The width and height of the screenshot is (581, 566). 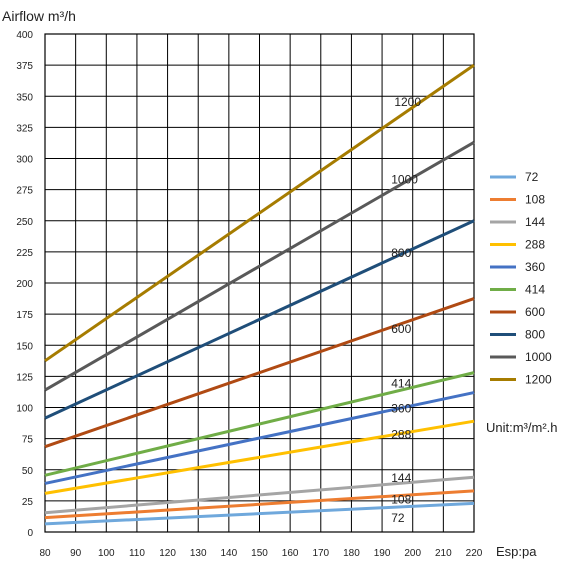 What do you see at coordinates (167, 553) in the screenshot?
I see `x-tick-label: 120` at bounding box center [167, 553].